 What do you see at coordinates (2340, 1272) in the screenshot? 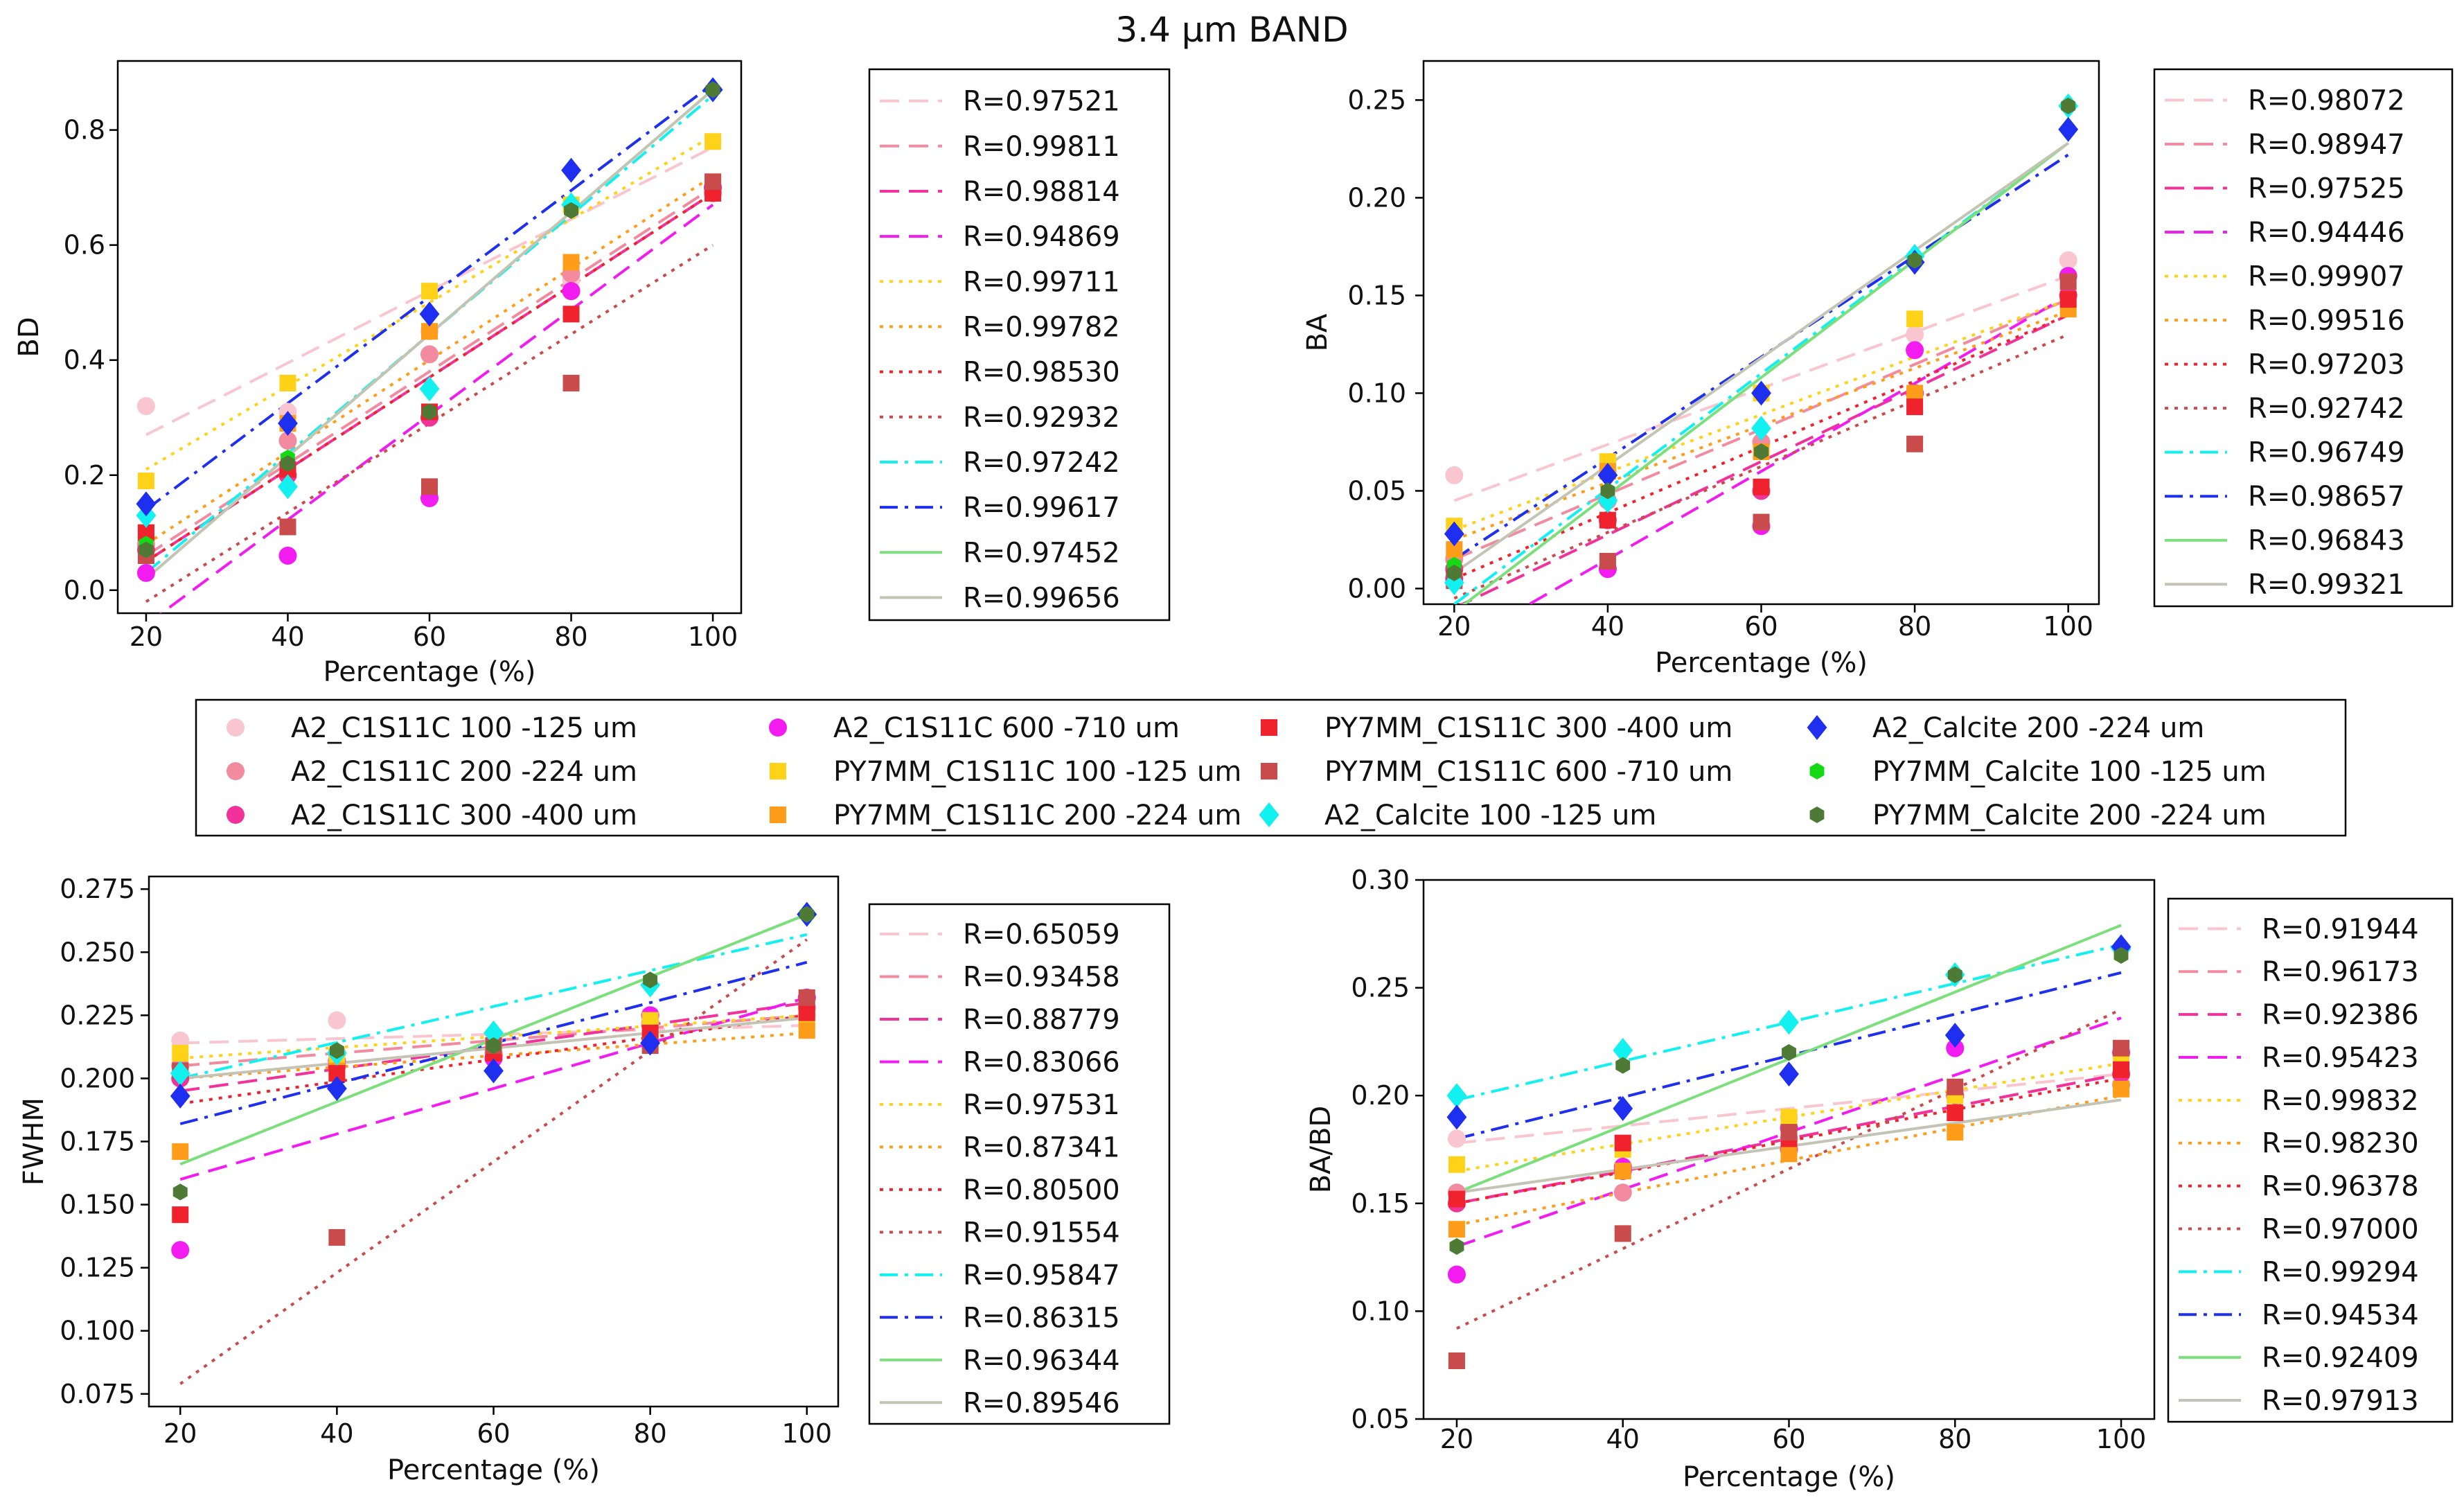
I see `r-legend-label: R=0.99294` at bounding box center [2340, 1272].